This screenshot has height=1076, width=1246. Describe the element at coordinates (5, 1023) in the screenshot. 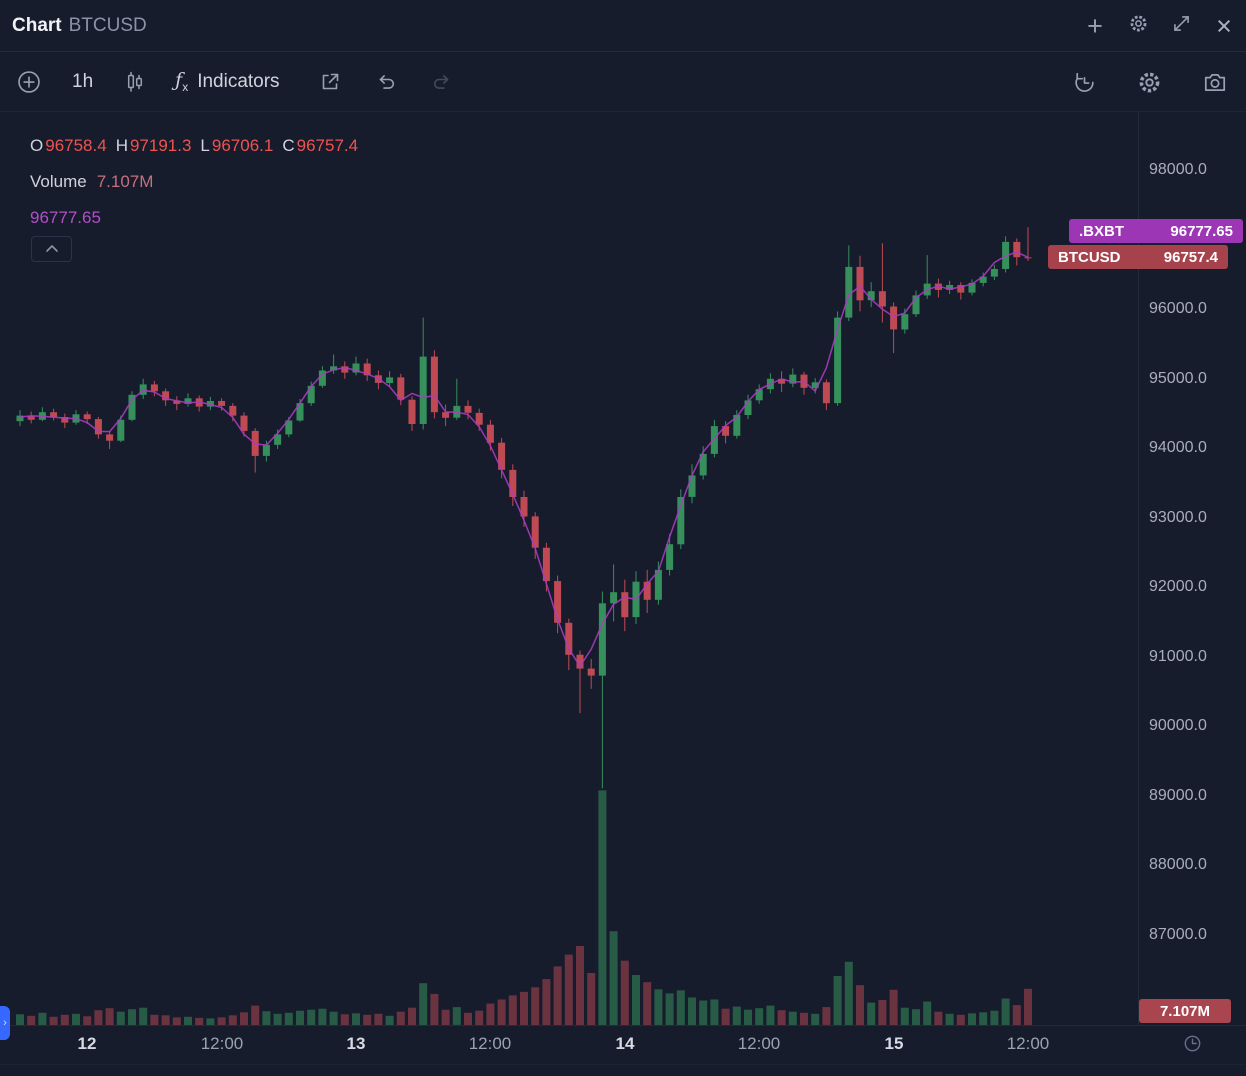

I see `panel-expand-handle: ›` at that location.